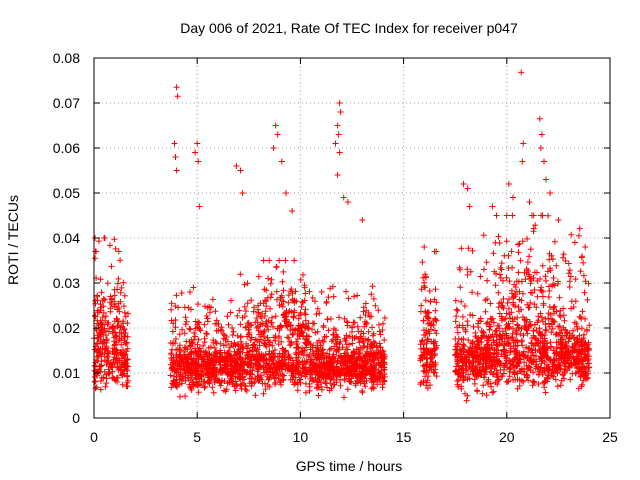 Image resolution: width=640 pixels, height=480 pixels. Describe the element at coordinates (349, 466) in the screenshot. I see `x-axis-label: GPS time / hours` at that location.